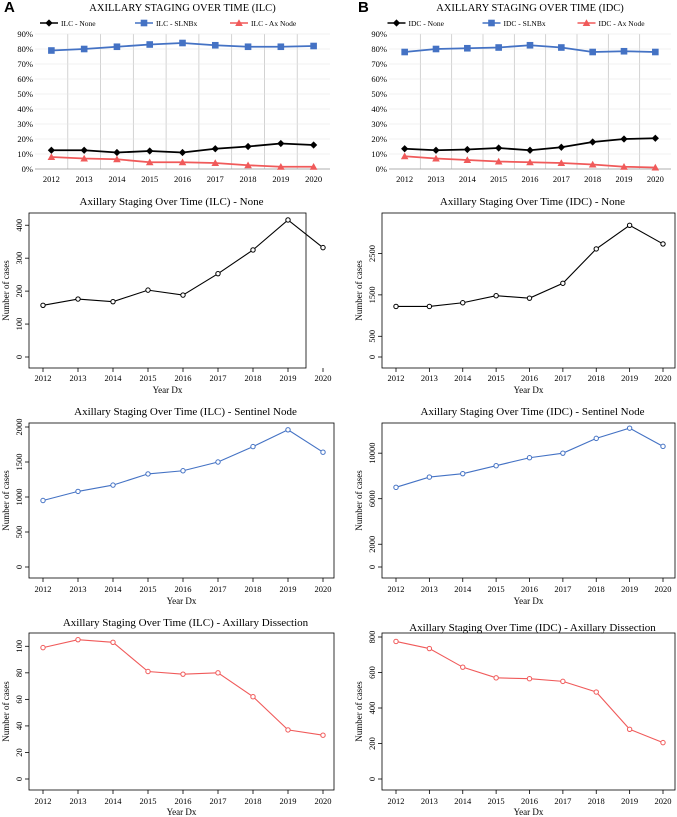  Describe the element at coordinates (6, 500) in the screenshot. I see `y-axis-label: Number of cases` at that location.